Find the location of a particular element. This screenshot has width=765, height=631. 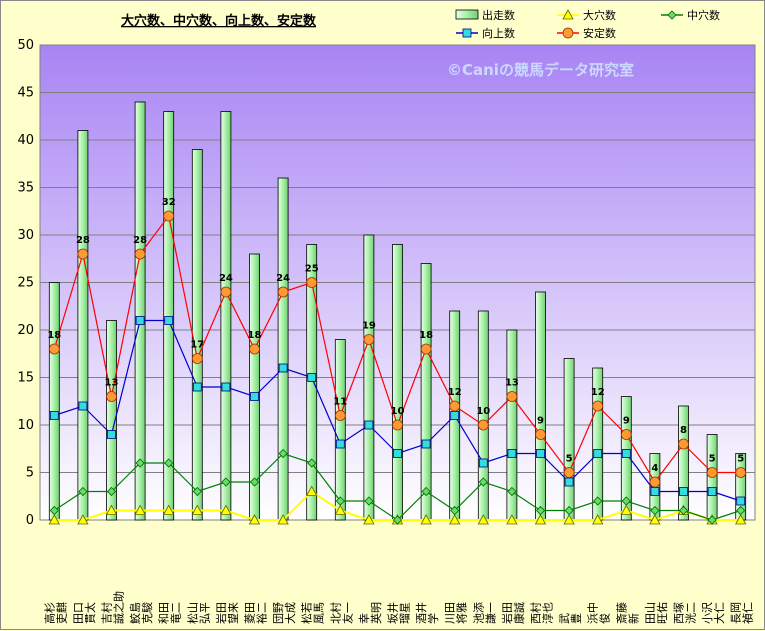

legend-item: 中穴数 is located at coordinates (690, 15).